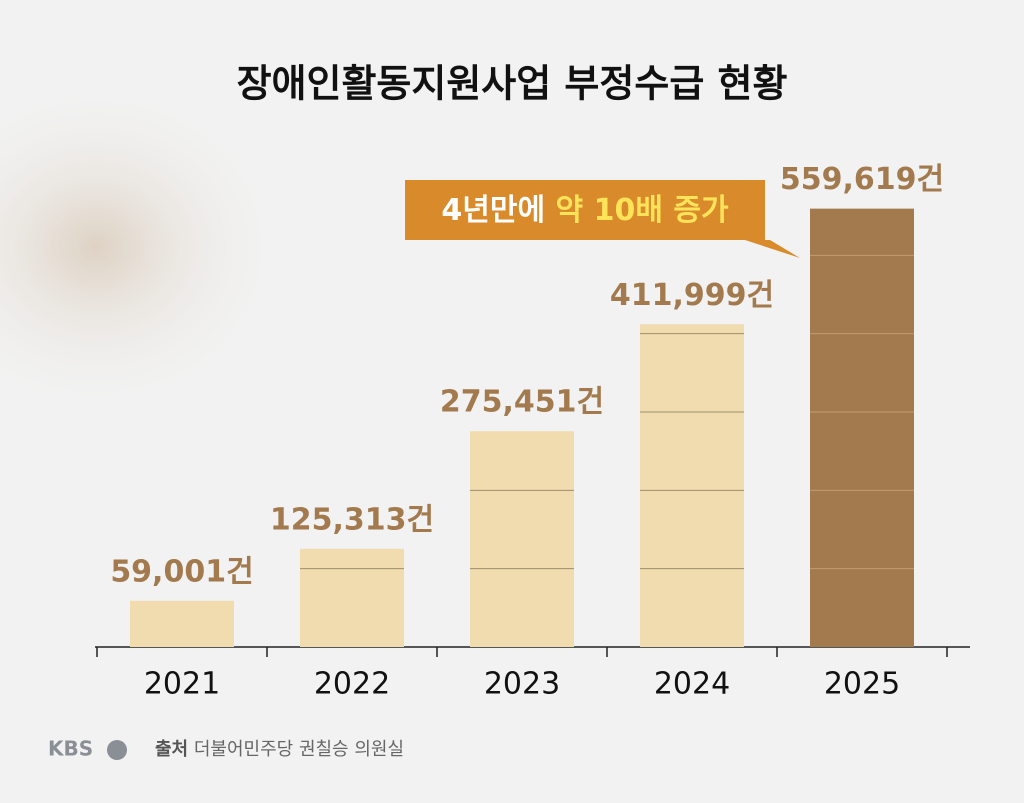  Describe the element at coordinates (493, 210) in the screenshot. I see `annotation-part: 4년만에` at that location.